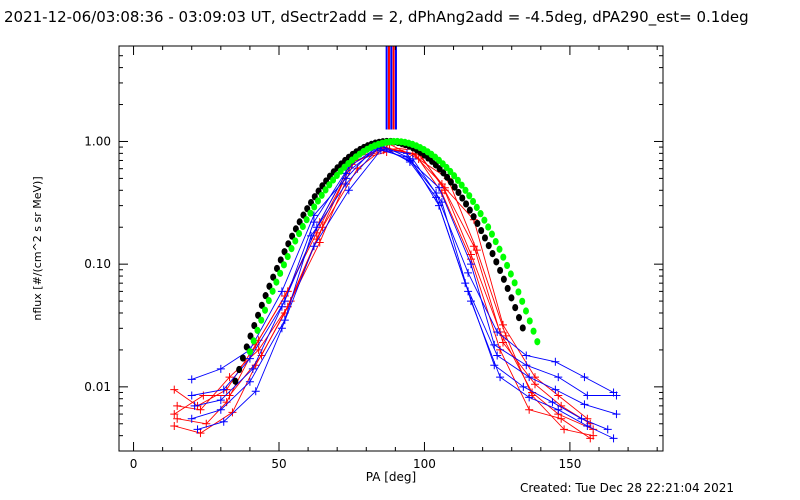 The width and height of the screenshot is (800, 500). I want to click on created-timestamp: Created: Tue Dec 28 22:21:04 2021, so click(627, 488).